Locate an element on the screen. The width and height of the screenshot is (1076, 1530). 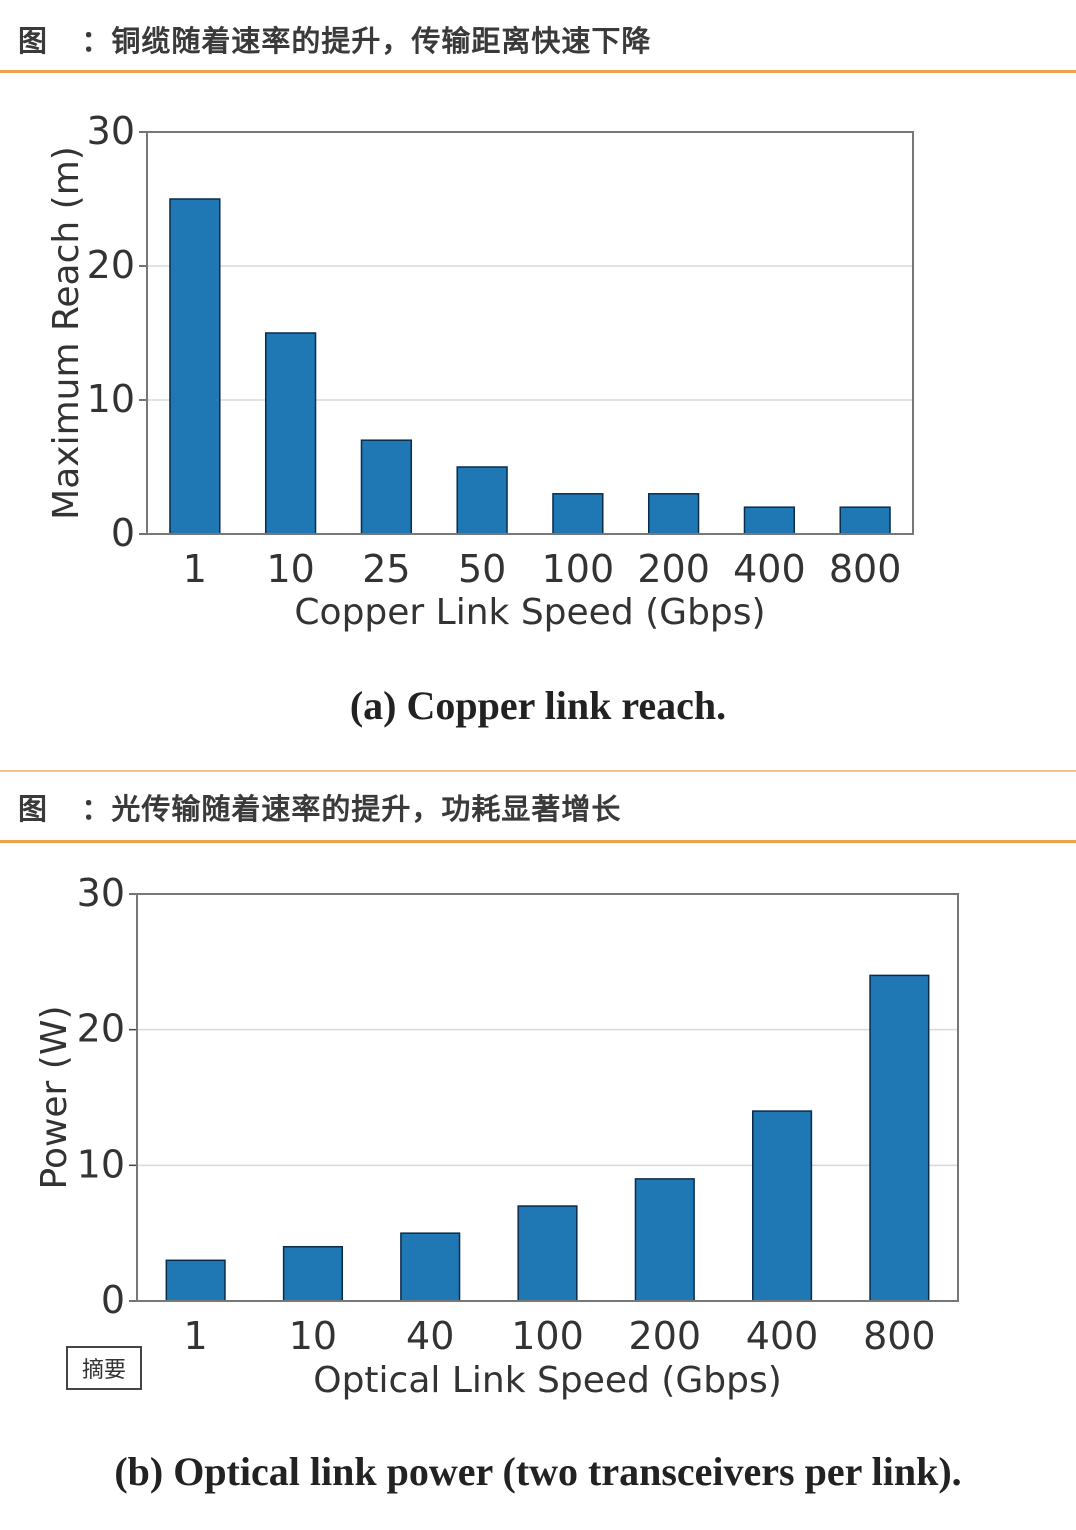
figure-a-header-text: 图 ：铜缆随着速率的提升，传输距离快速下降 is located at coordinates (334, 39).